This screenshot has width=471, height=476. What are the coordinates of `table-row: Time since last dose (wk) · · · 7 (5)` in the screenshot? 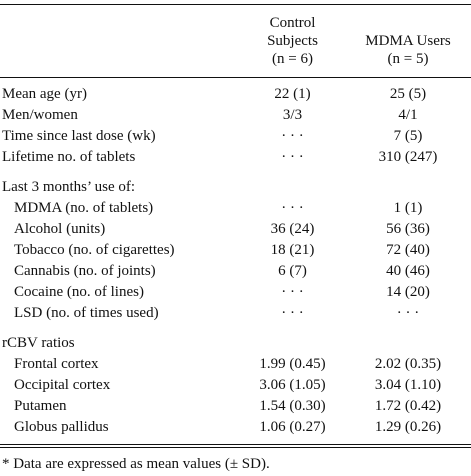 It's located at (235, 136).